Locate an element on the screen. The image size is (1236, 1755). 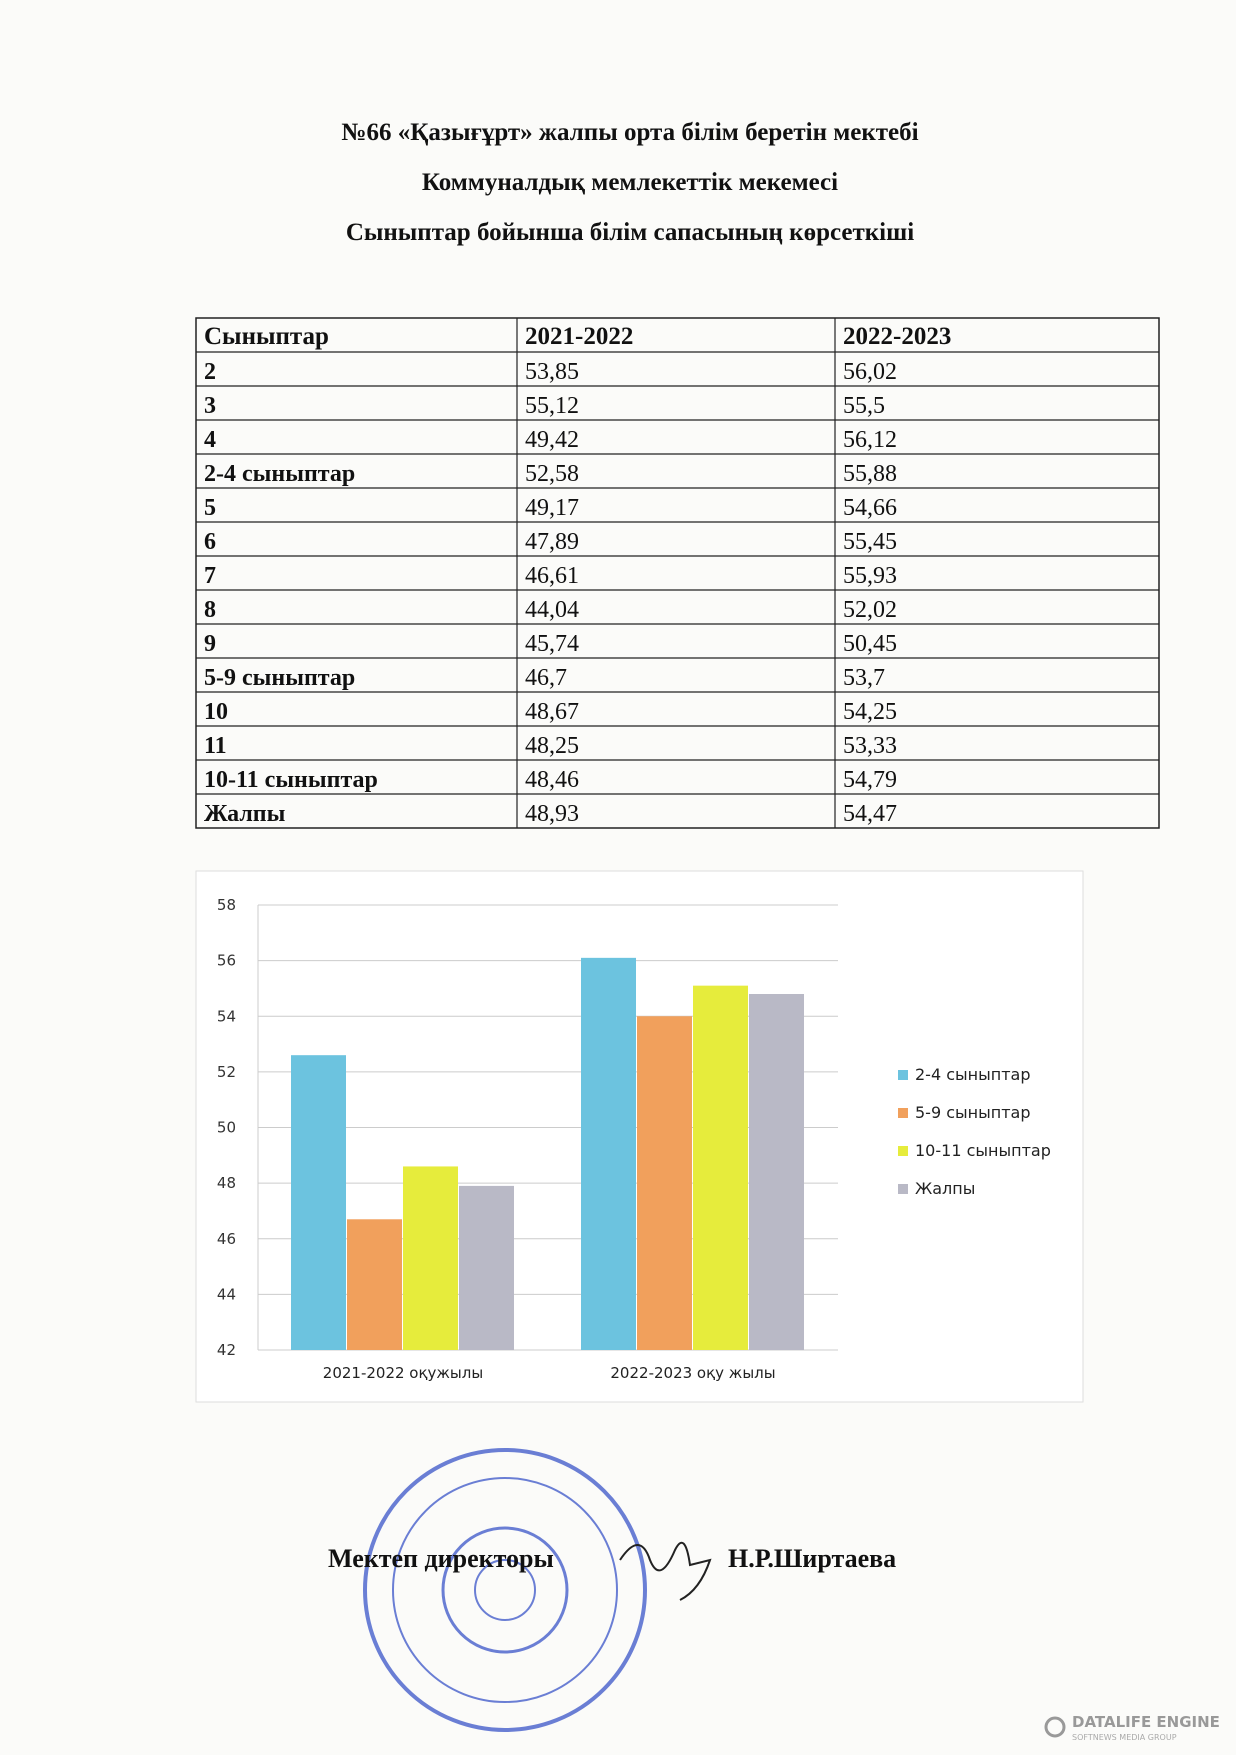
table-header-cell: Сыныптар is located at coordinates (266, 336).